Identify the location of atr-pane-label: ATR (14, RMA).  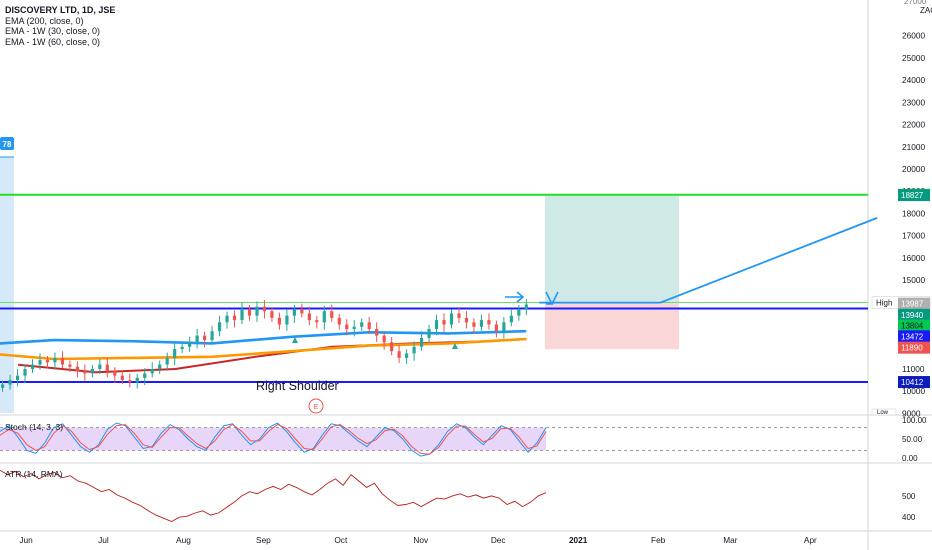
(34, 474).